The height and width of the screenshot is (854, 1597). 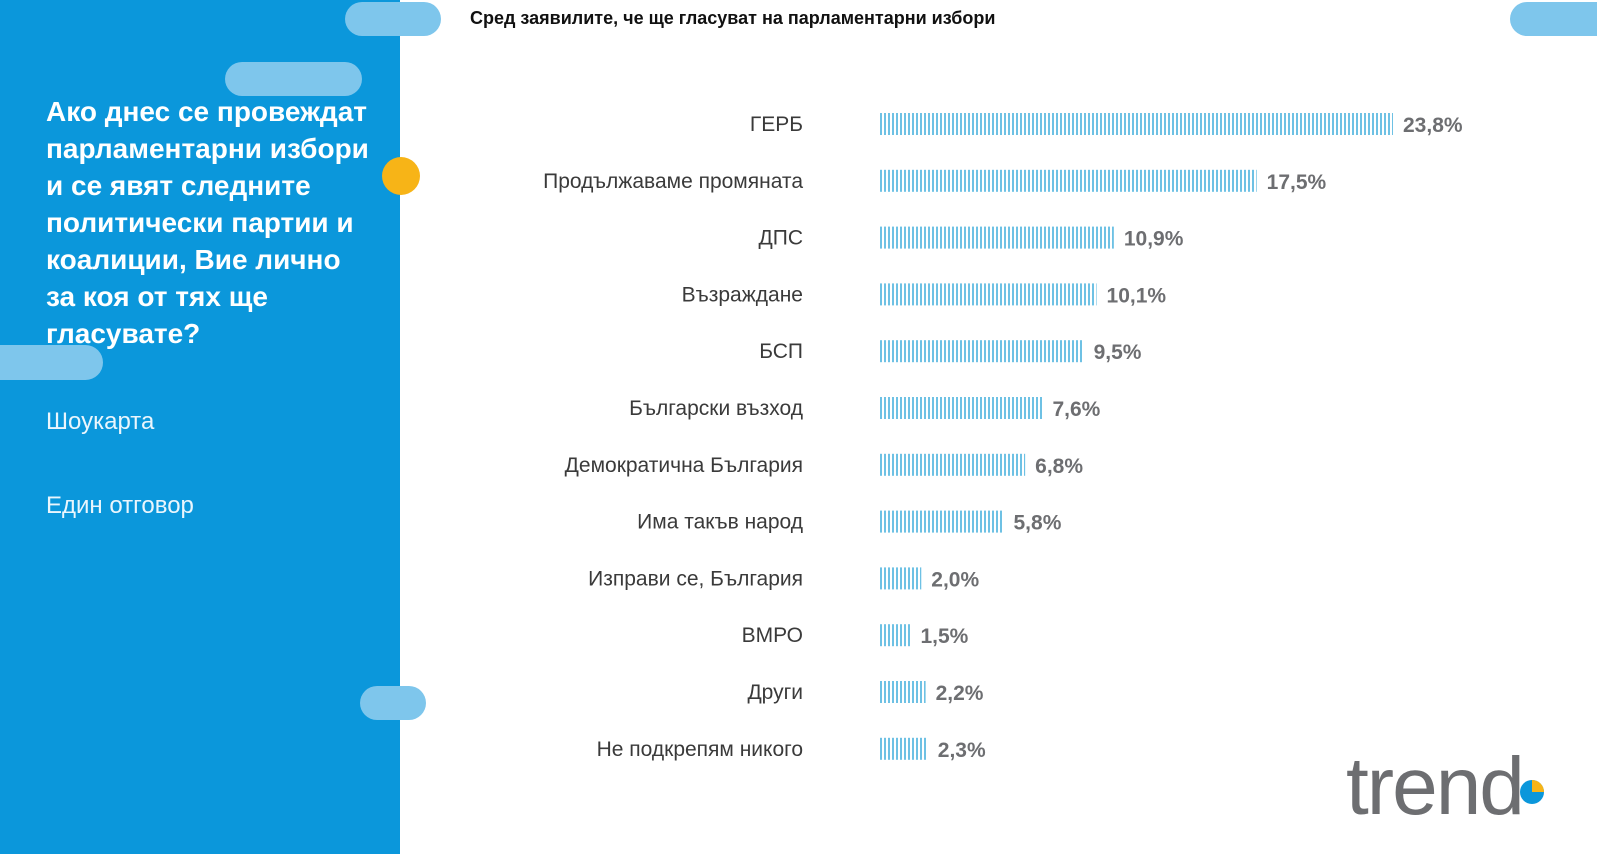 What do you see at coordinates (772, 635) in the screenshot?
I see `category-label: ВМРО` at bounding box center [772, 635].